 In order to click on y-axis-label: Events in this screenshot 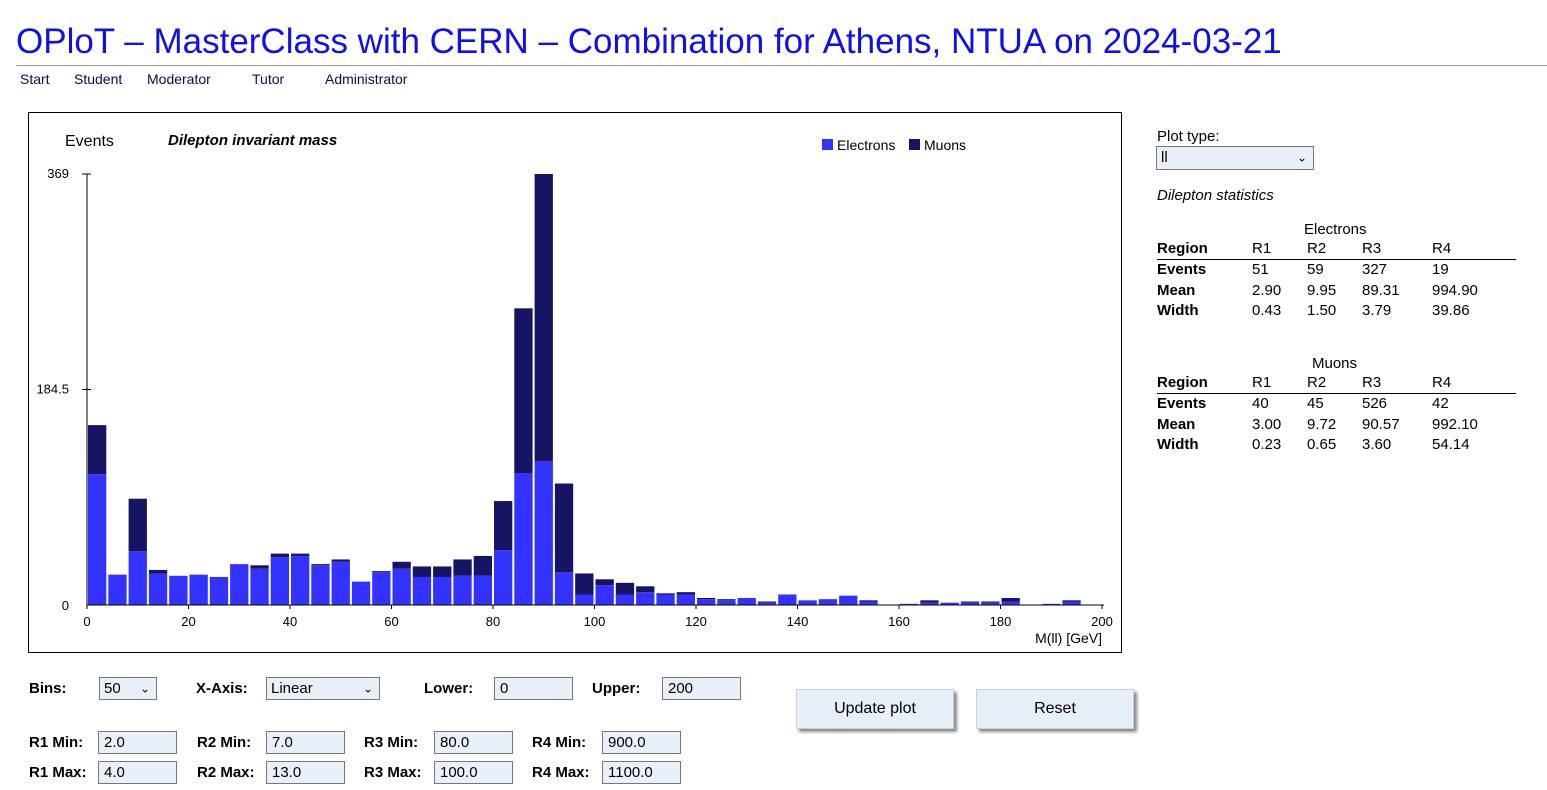, I will do `click(89, 141)`.